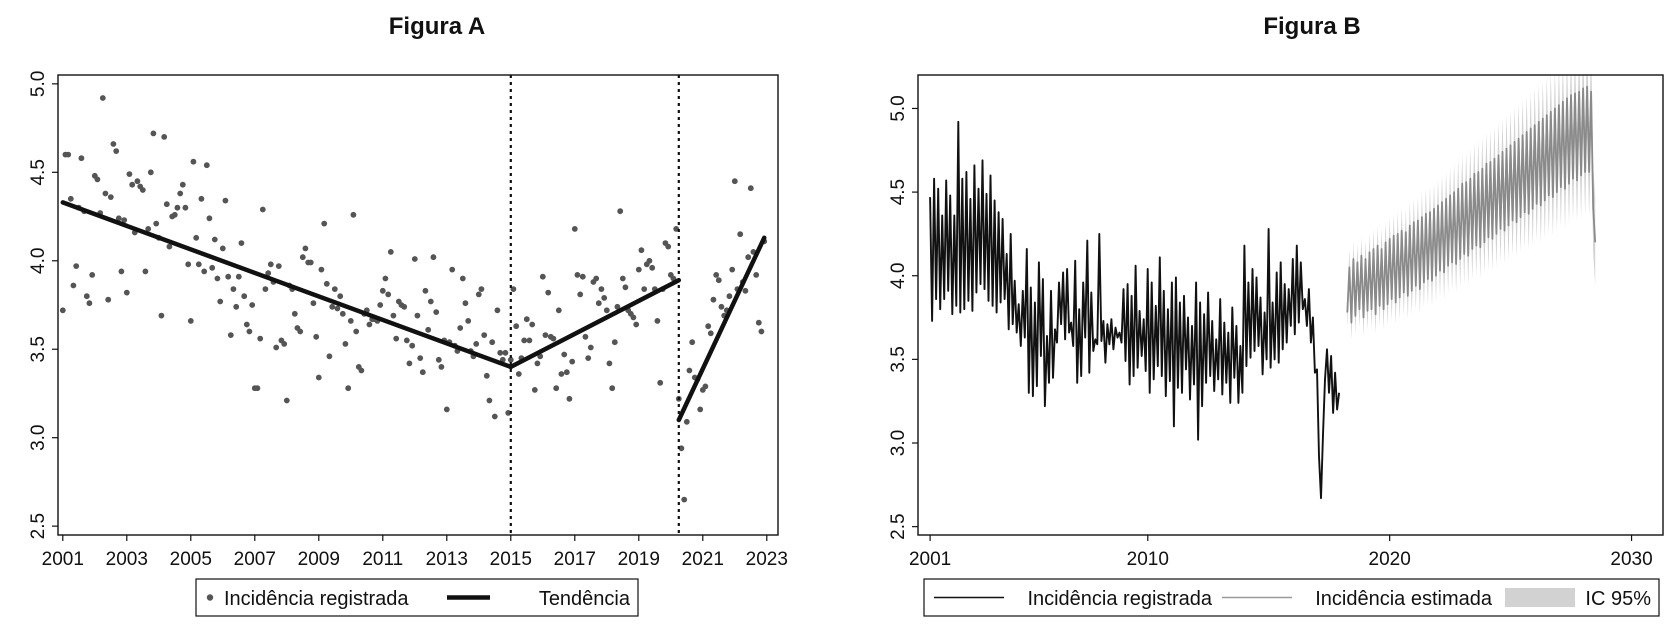  I want to click on chart-a-legend-label-tendencia: Tendência, so click(585, 599).